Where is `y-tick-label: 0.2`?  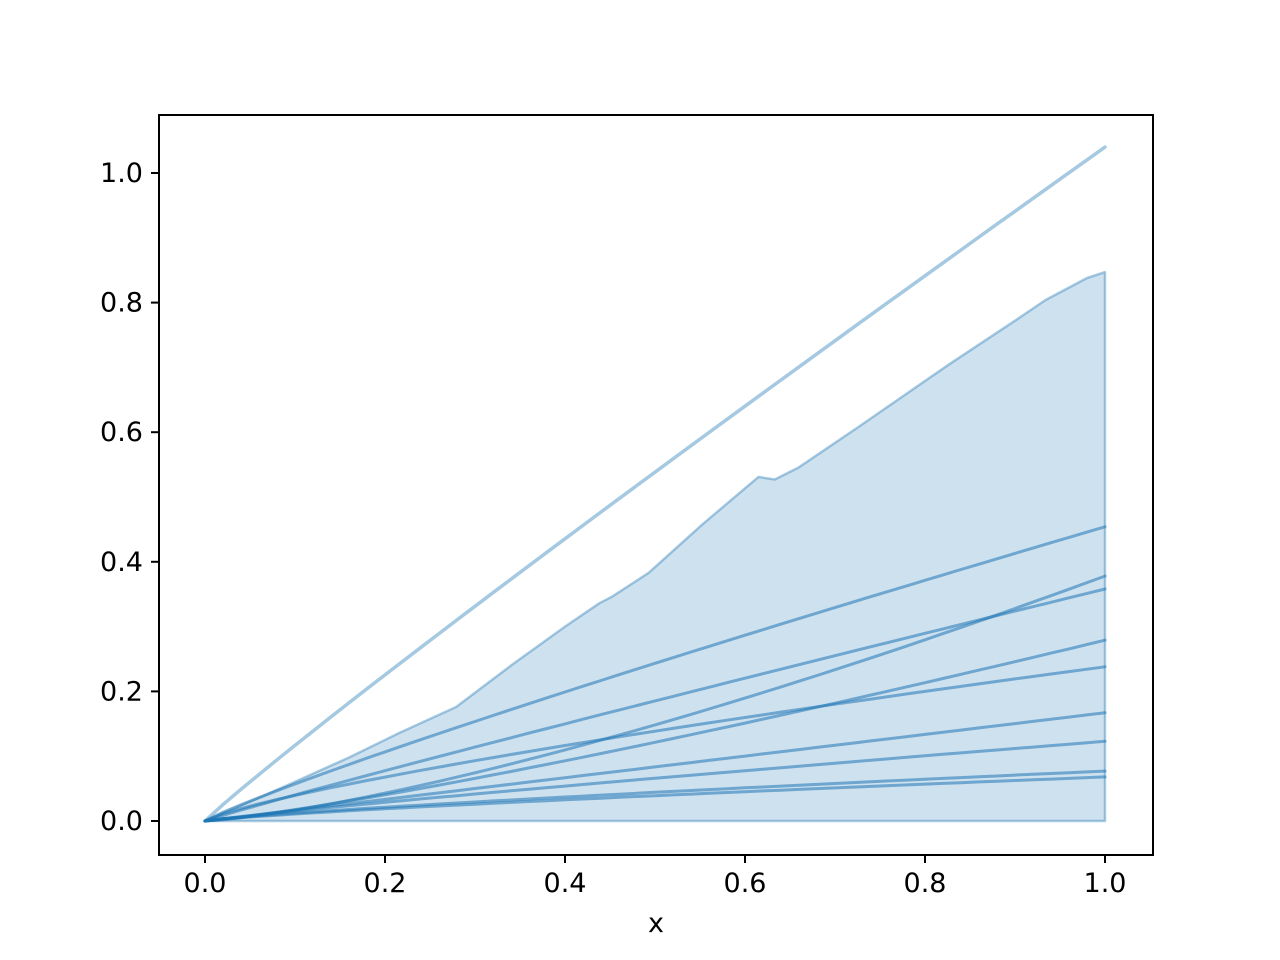 y-tick-label: 0.2 is located at coordinates (121, 691).